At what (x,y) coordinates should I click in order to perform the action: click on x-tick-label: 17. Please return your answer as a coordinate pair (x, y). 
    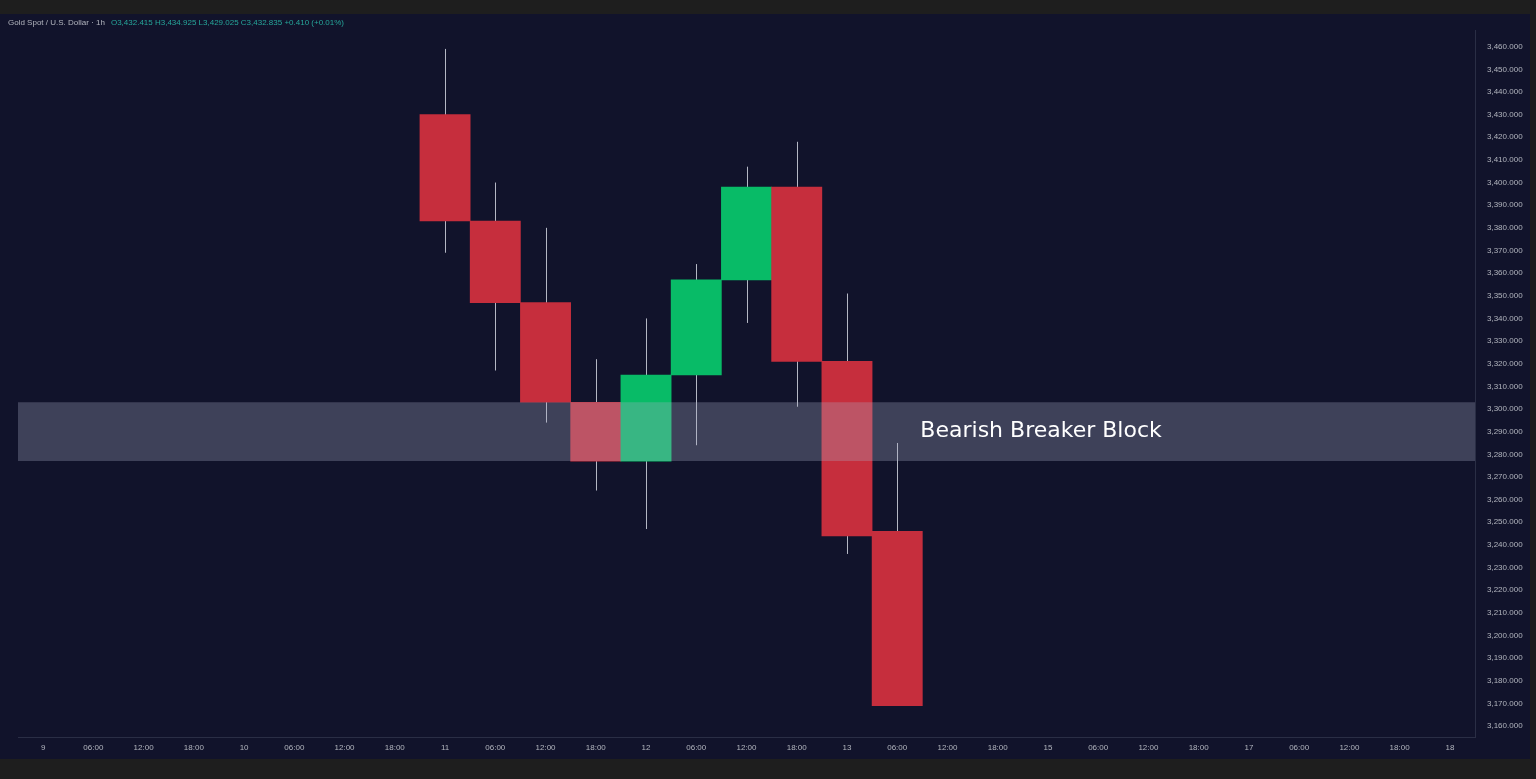
    Looking at the image, I should click on (1249, 748).